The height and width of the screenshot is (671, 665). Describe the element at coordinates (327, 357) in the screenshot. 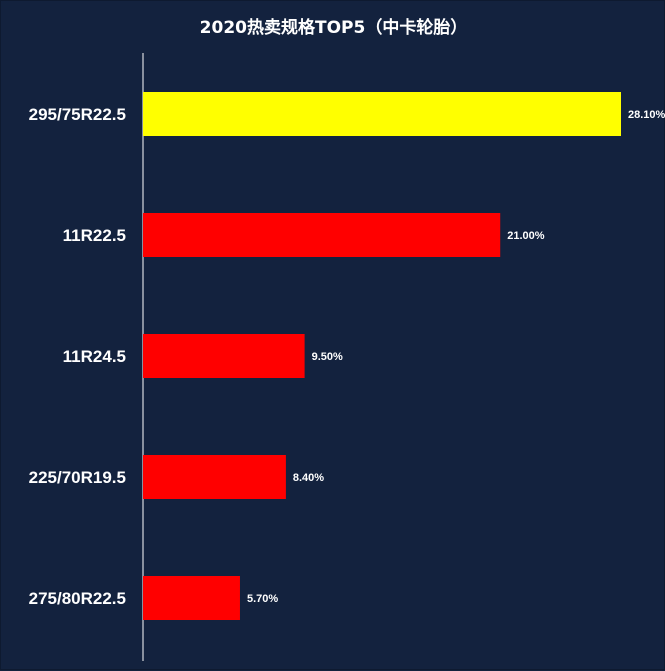

I see `value-label-2: 9.50%` at that location.